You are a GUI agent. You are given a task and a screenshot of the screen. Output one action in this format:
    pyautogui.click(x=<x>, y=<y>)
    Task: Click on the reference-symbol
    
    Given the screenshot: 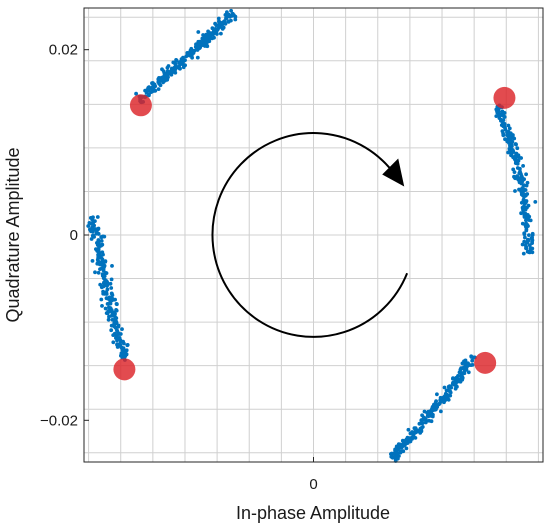 What is the action you would take?
    pyautogui.click(x=485, y=362)
    